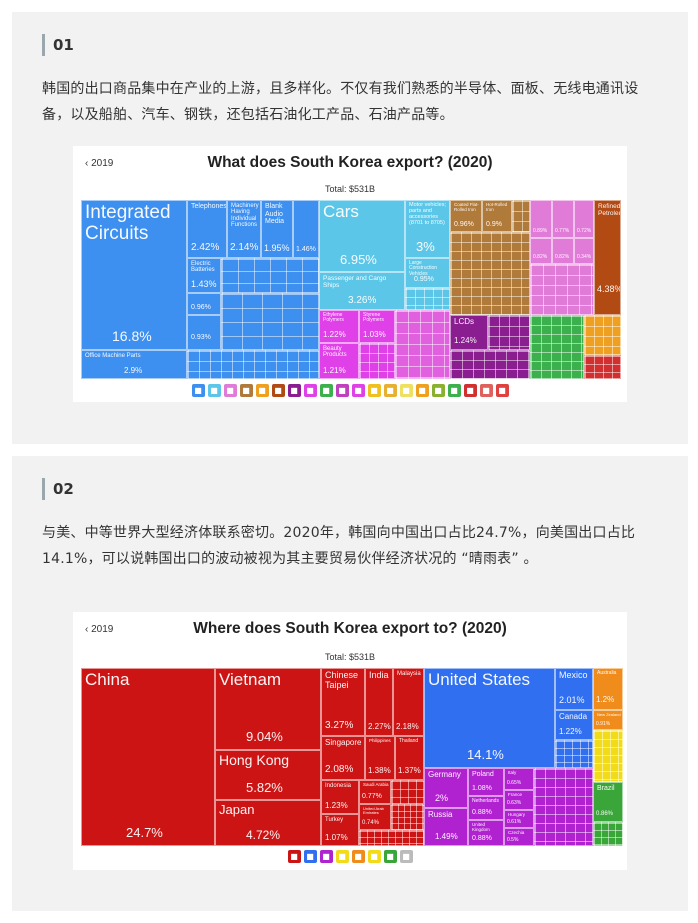  I want to click on tile-new-zealand: New Zealand 0.91%, so click(608, 720).